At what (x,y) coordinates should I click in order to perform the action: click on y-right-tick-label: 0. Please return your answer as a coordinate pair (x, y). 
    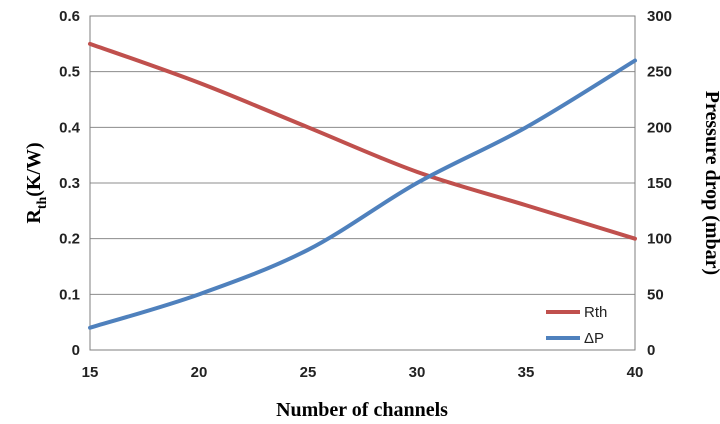
    Looking at the image, I should click on (651, 350).